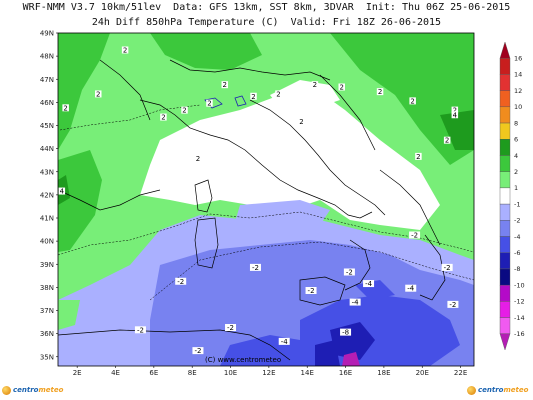 The height and width of the screenshot is (400, 533). I want to click on watermark-text: (C) www.centrometeo, so click(243, 360).